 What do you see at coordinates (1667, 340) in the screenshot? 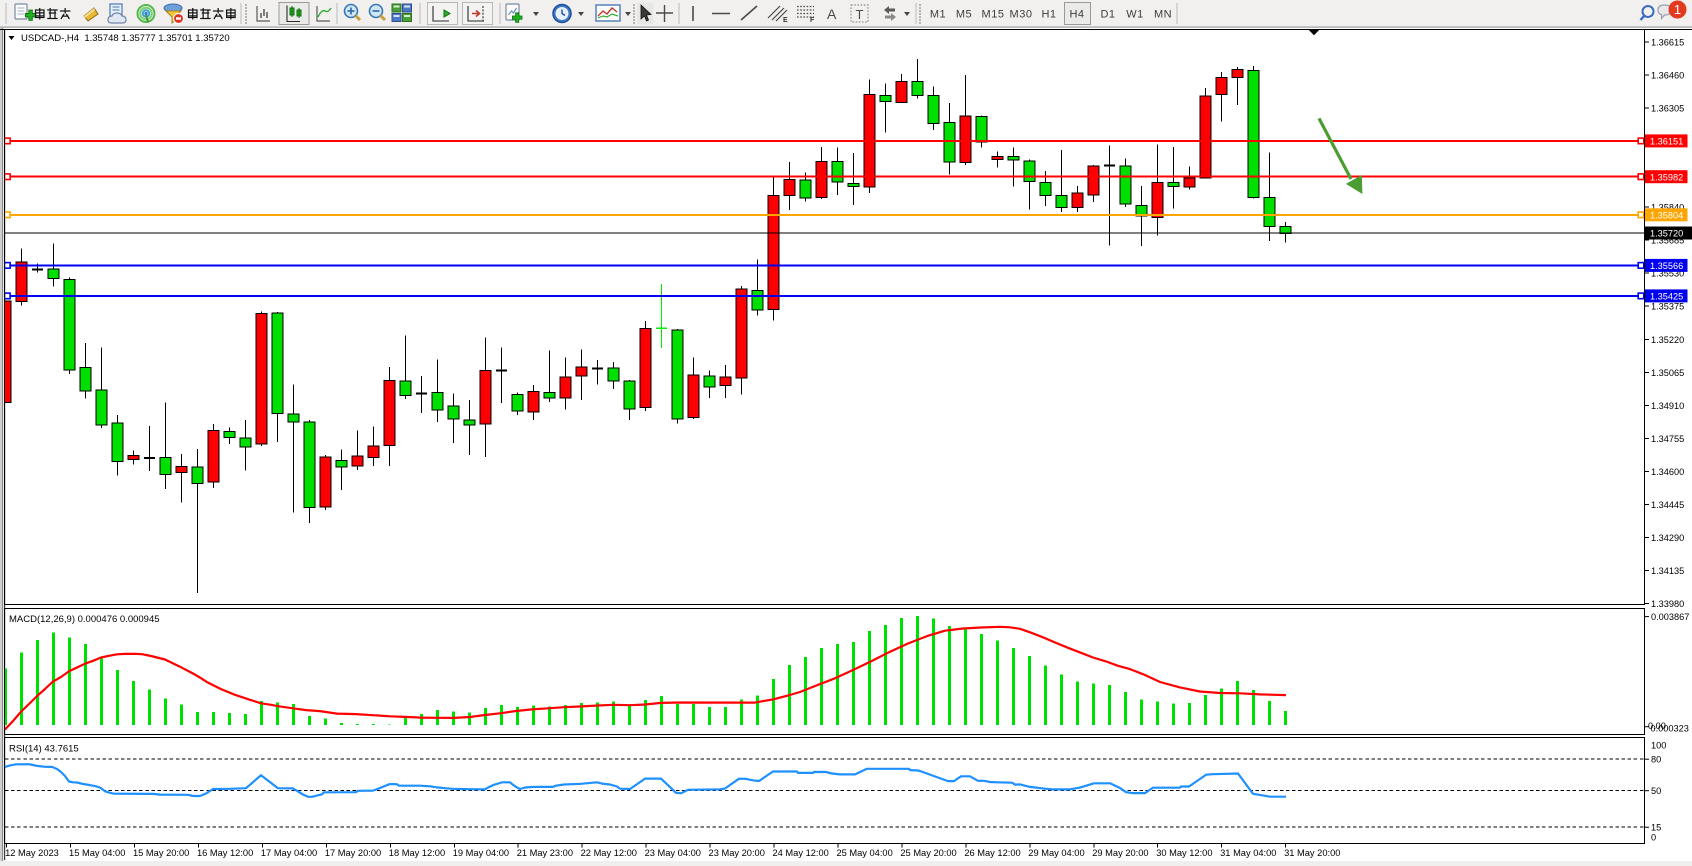
I see `svg-text: 1.35220` at bounding box center [1667, 340].